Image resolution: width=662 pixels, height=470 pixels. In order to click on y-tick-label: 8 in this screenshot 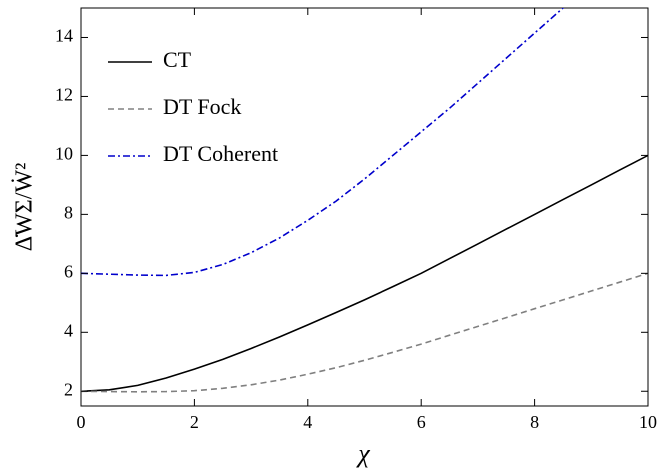, I will do `click(68, 212)`.